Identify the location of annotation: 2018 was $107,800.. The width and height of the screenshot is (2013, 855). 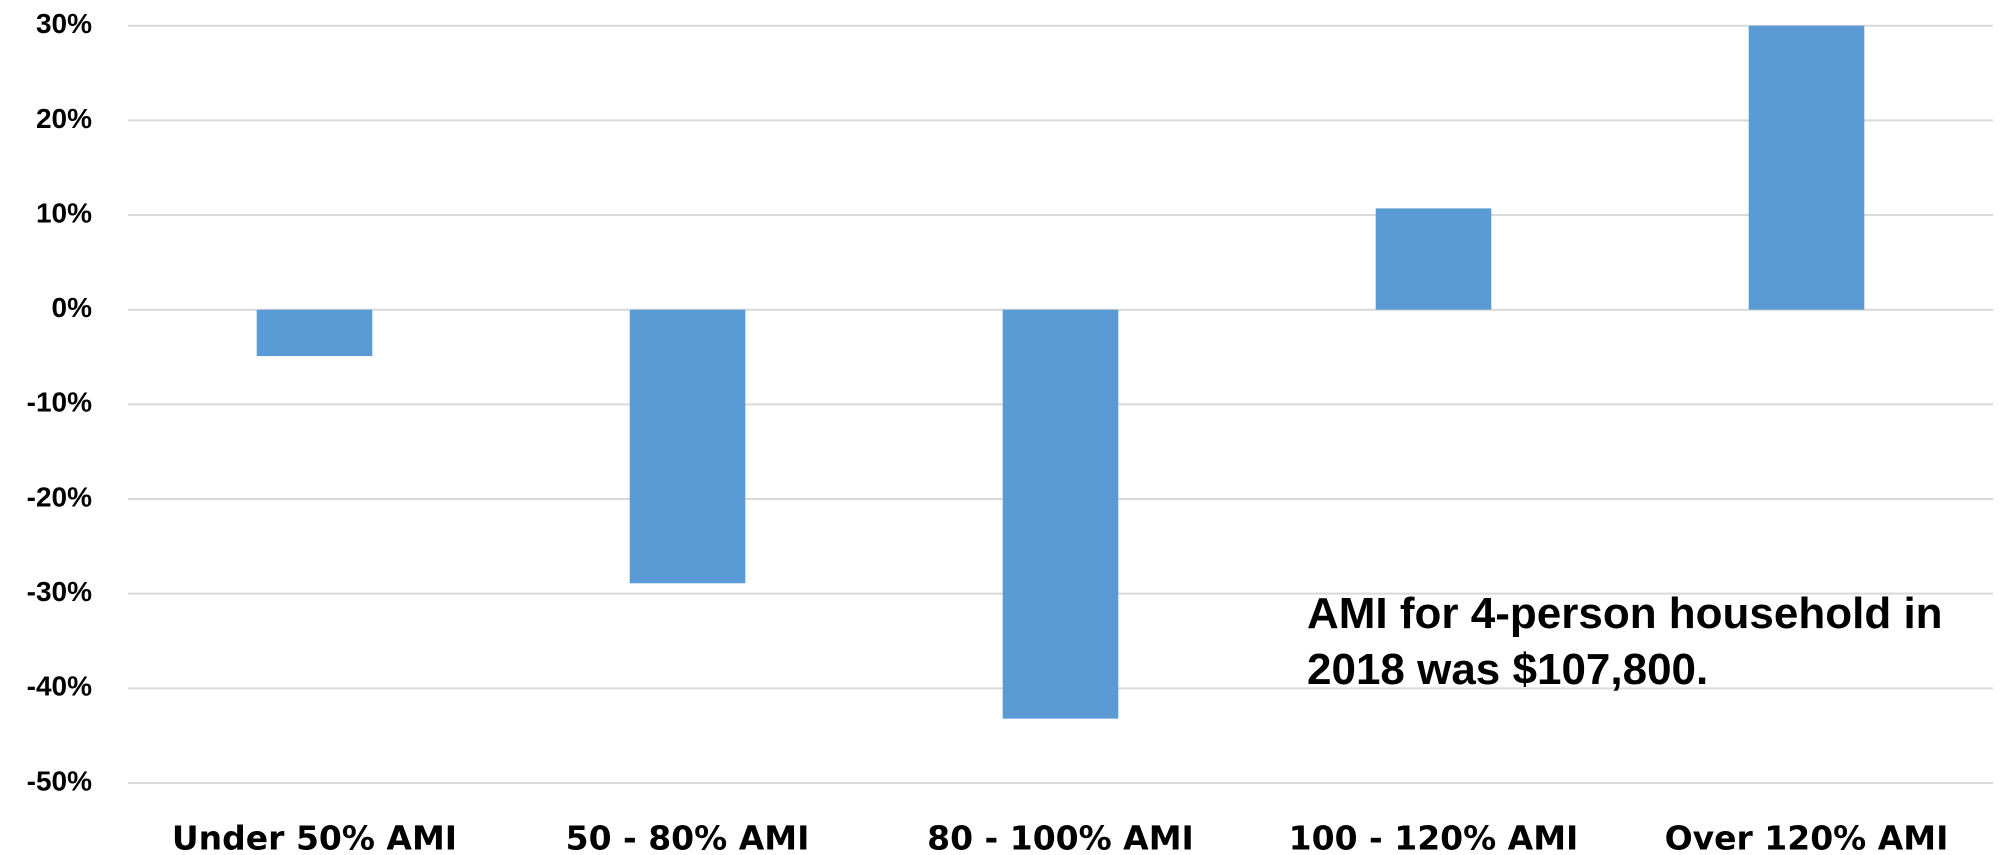
(1507, 669).